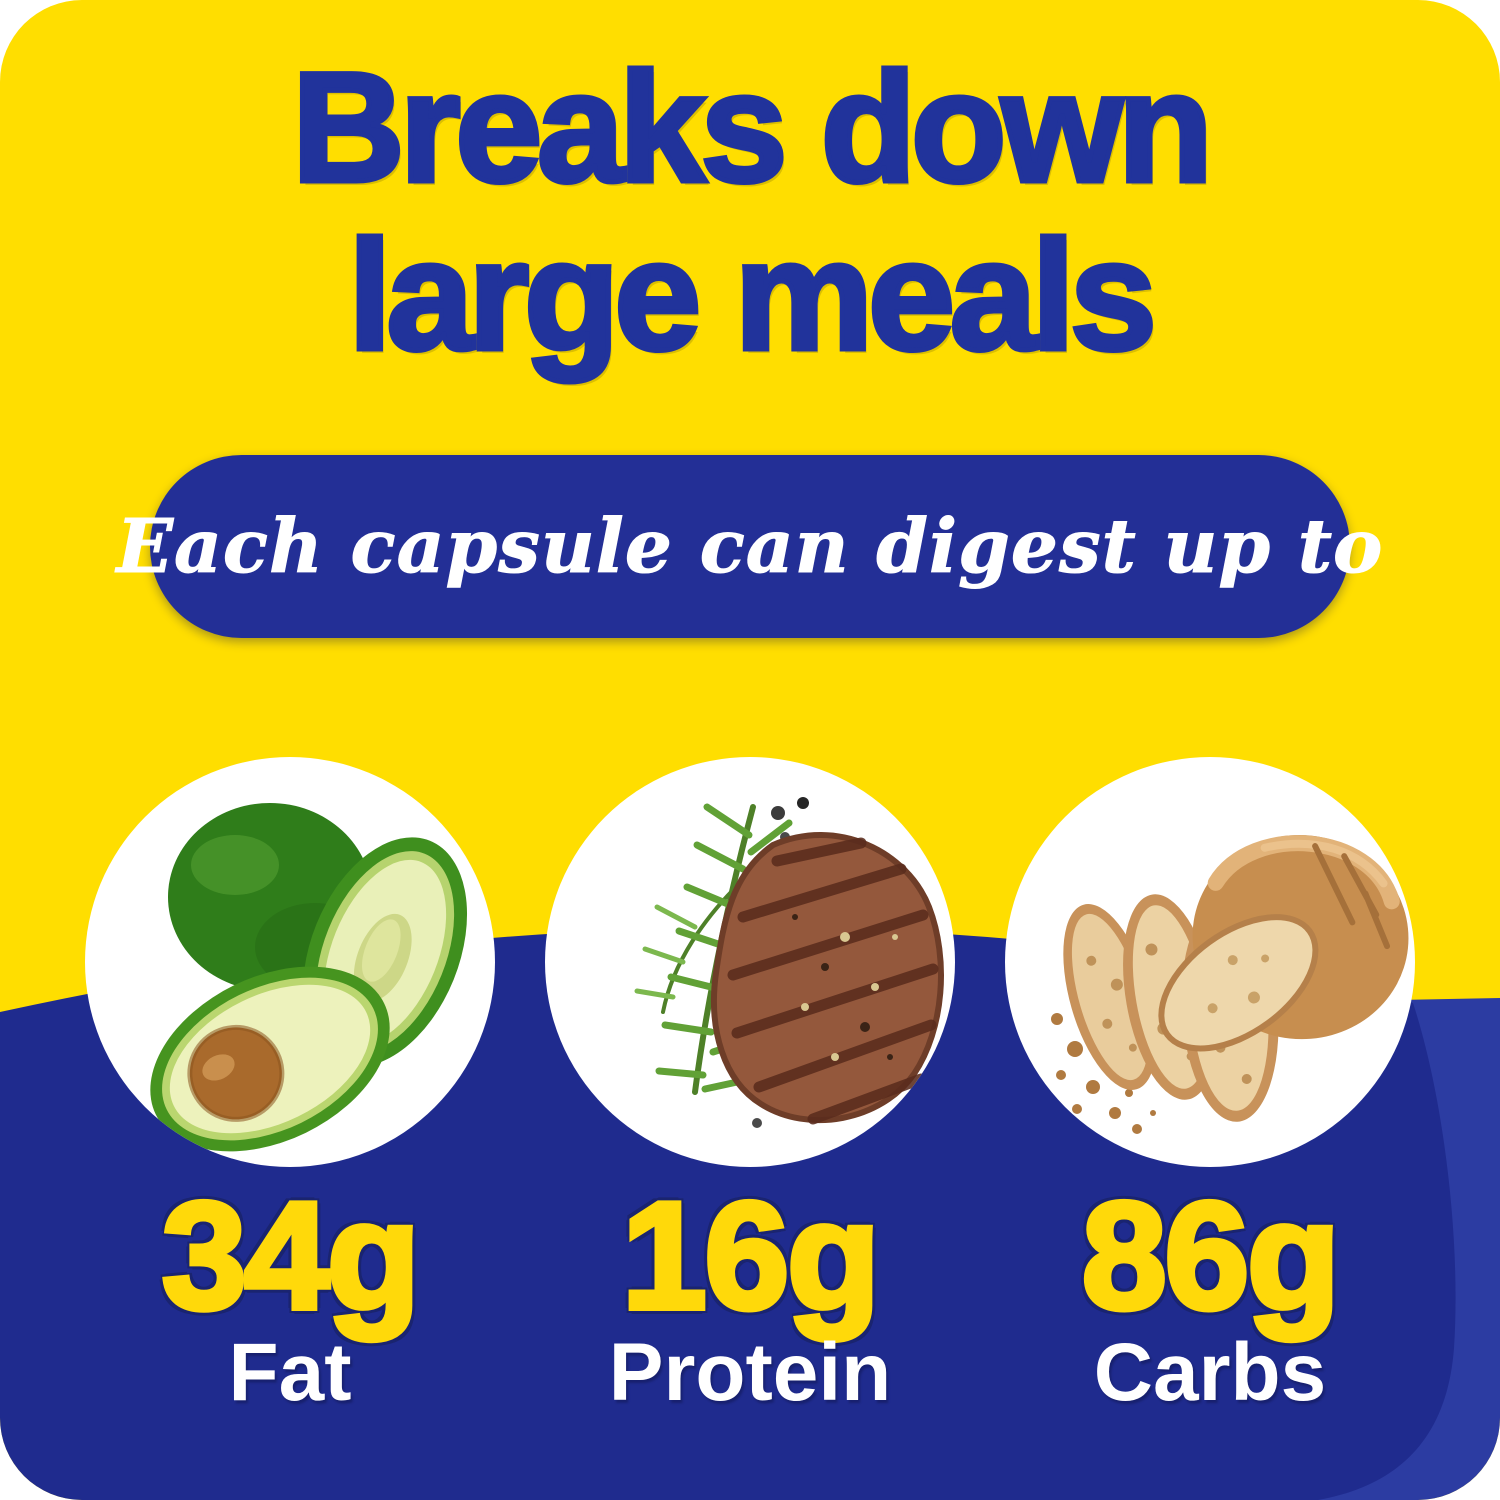  I want to click on carbs-amount: 86g, so click(1211, 1256).